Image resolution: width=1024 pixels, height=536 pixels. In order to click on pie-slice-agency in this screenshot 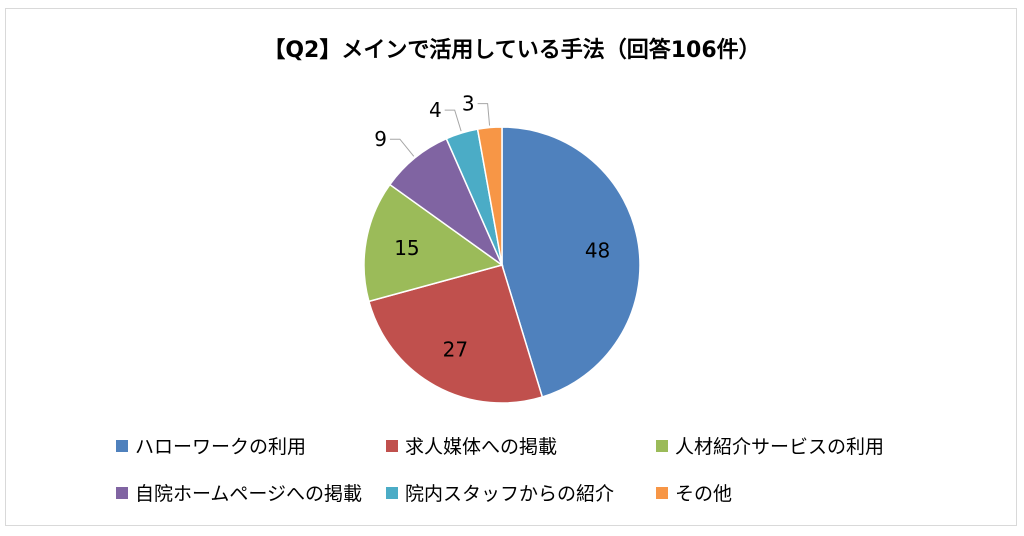, I will do `click(433, 243)`.